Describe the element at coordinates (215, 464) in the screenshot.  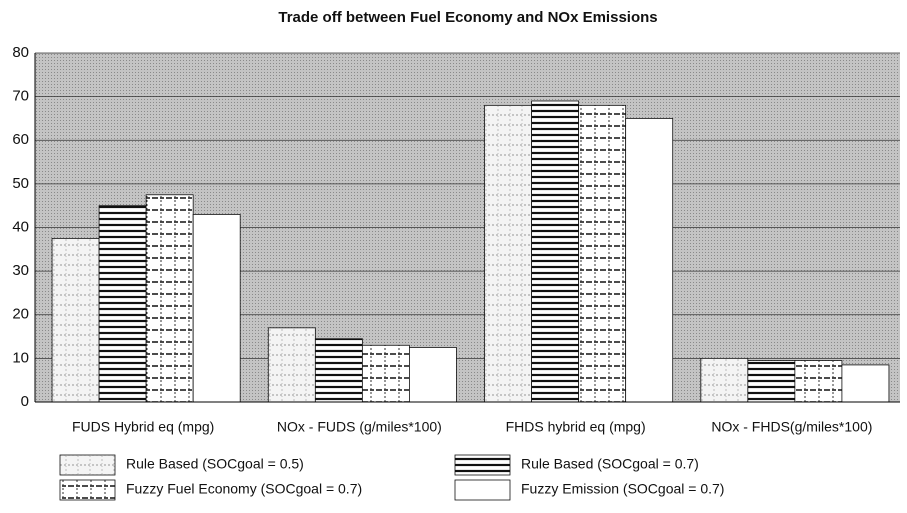
I see `legend-label: Rule Based (SOCgoal = 0.5)` at that location.